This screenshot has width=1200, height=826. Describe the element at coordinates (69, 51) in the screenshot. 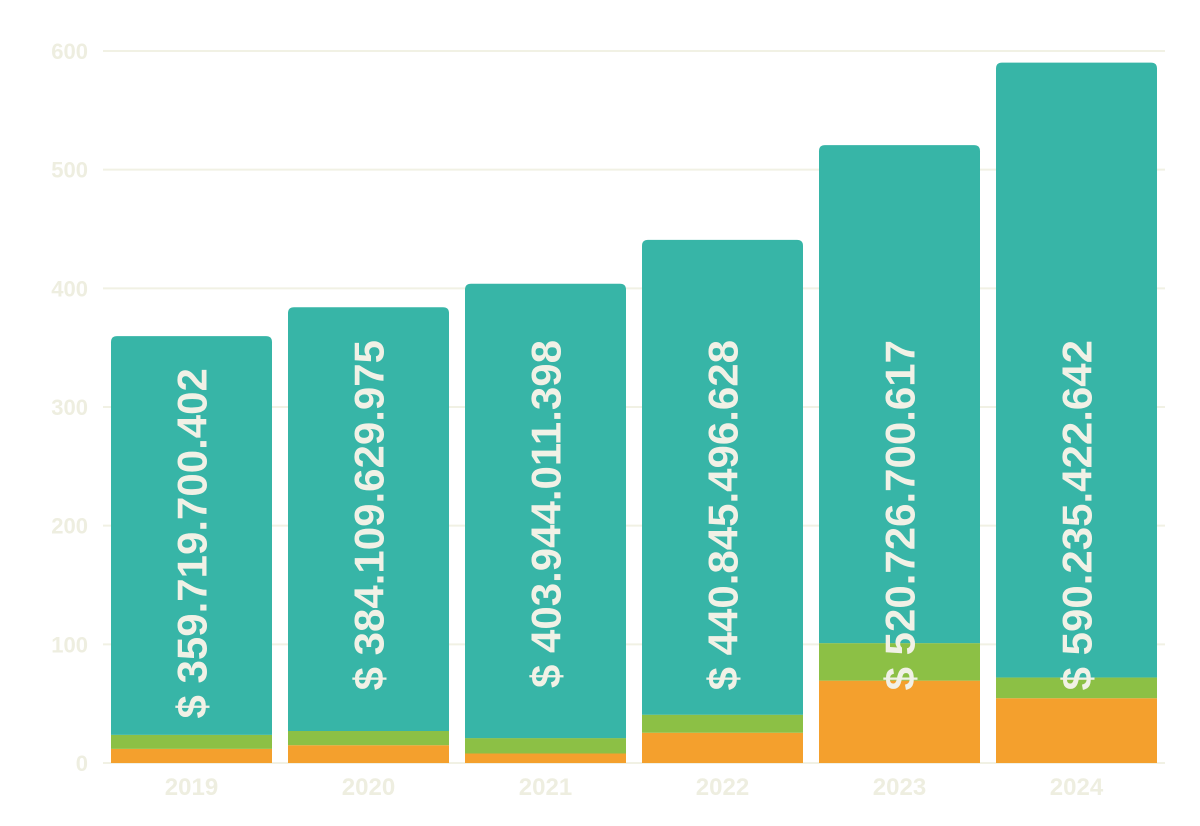

I see `y-tick-label: 600` at that location.